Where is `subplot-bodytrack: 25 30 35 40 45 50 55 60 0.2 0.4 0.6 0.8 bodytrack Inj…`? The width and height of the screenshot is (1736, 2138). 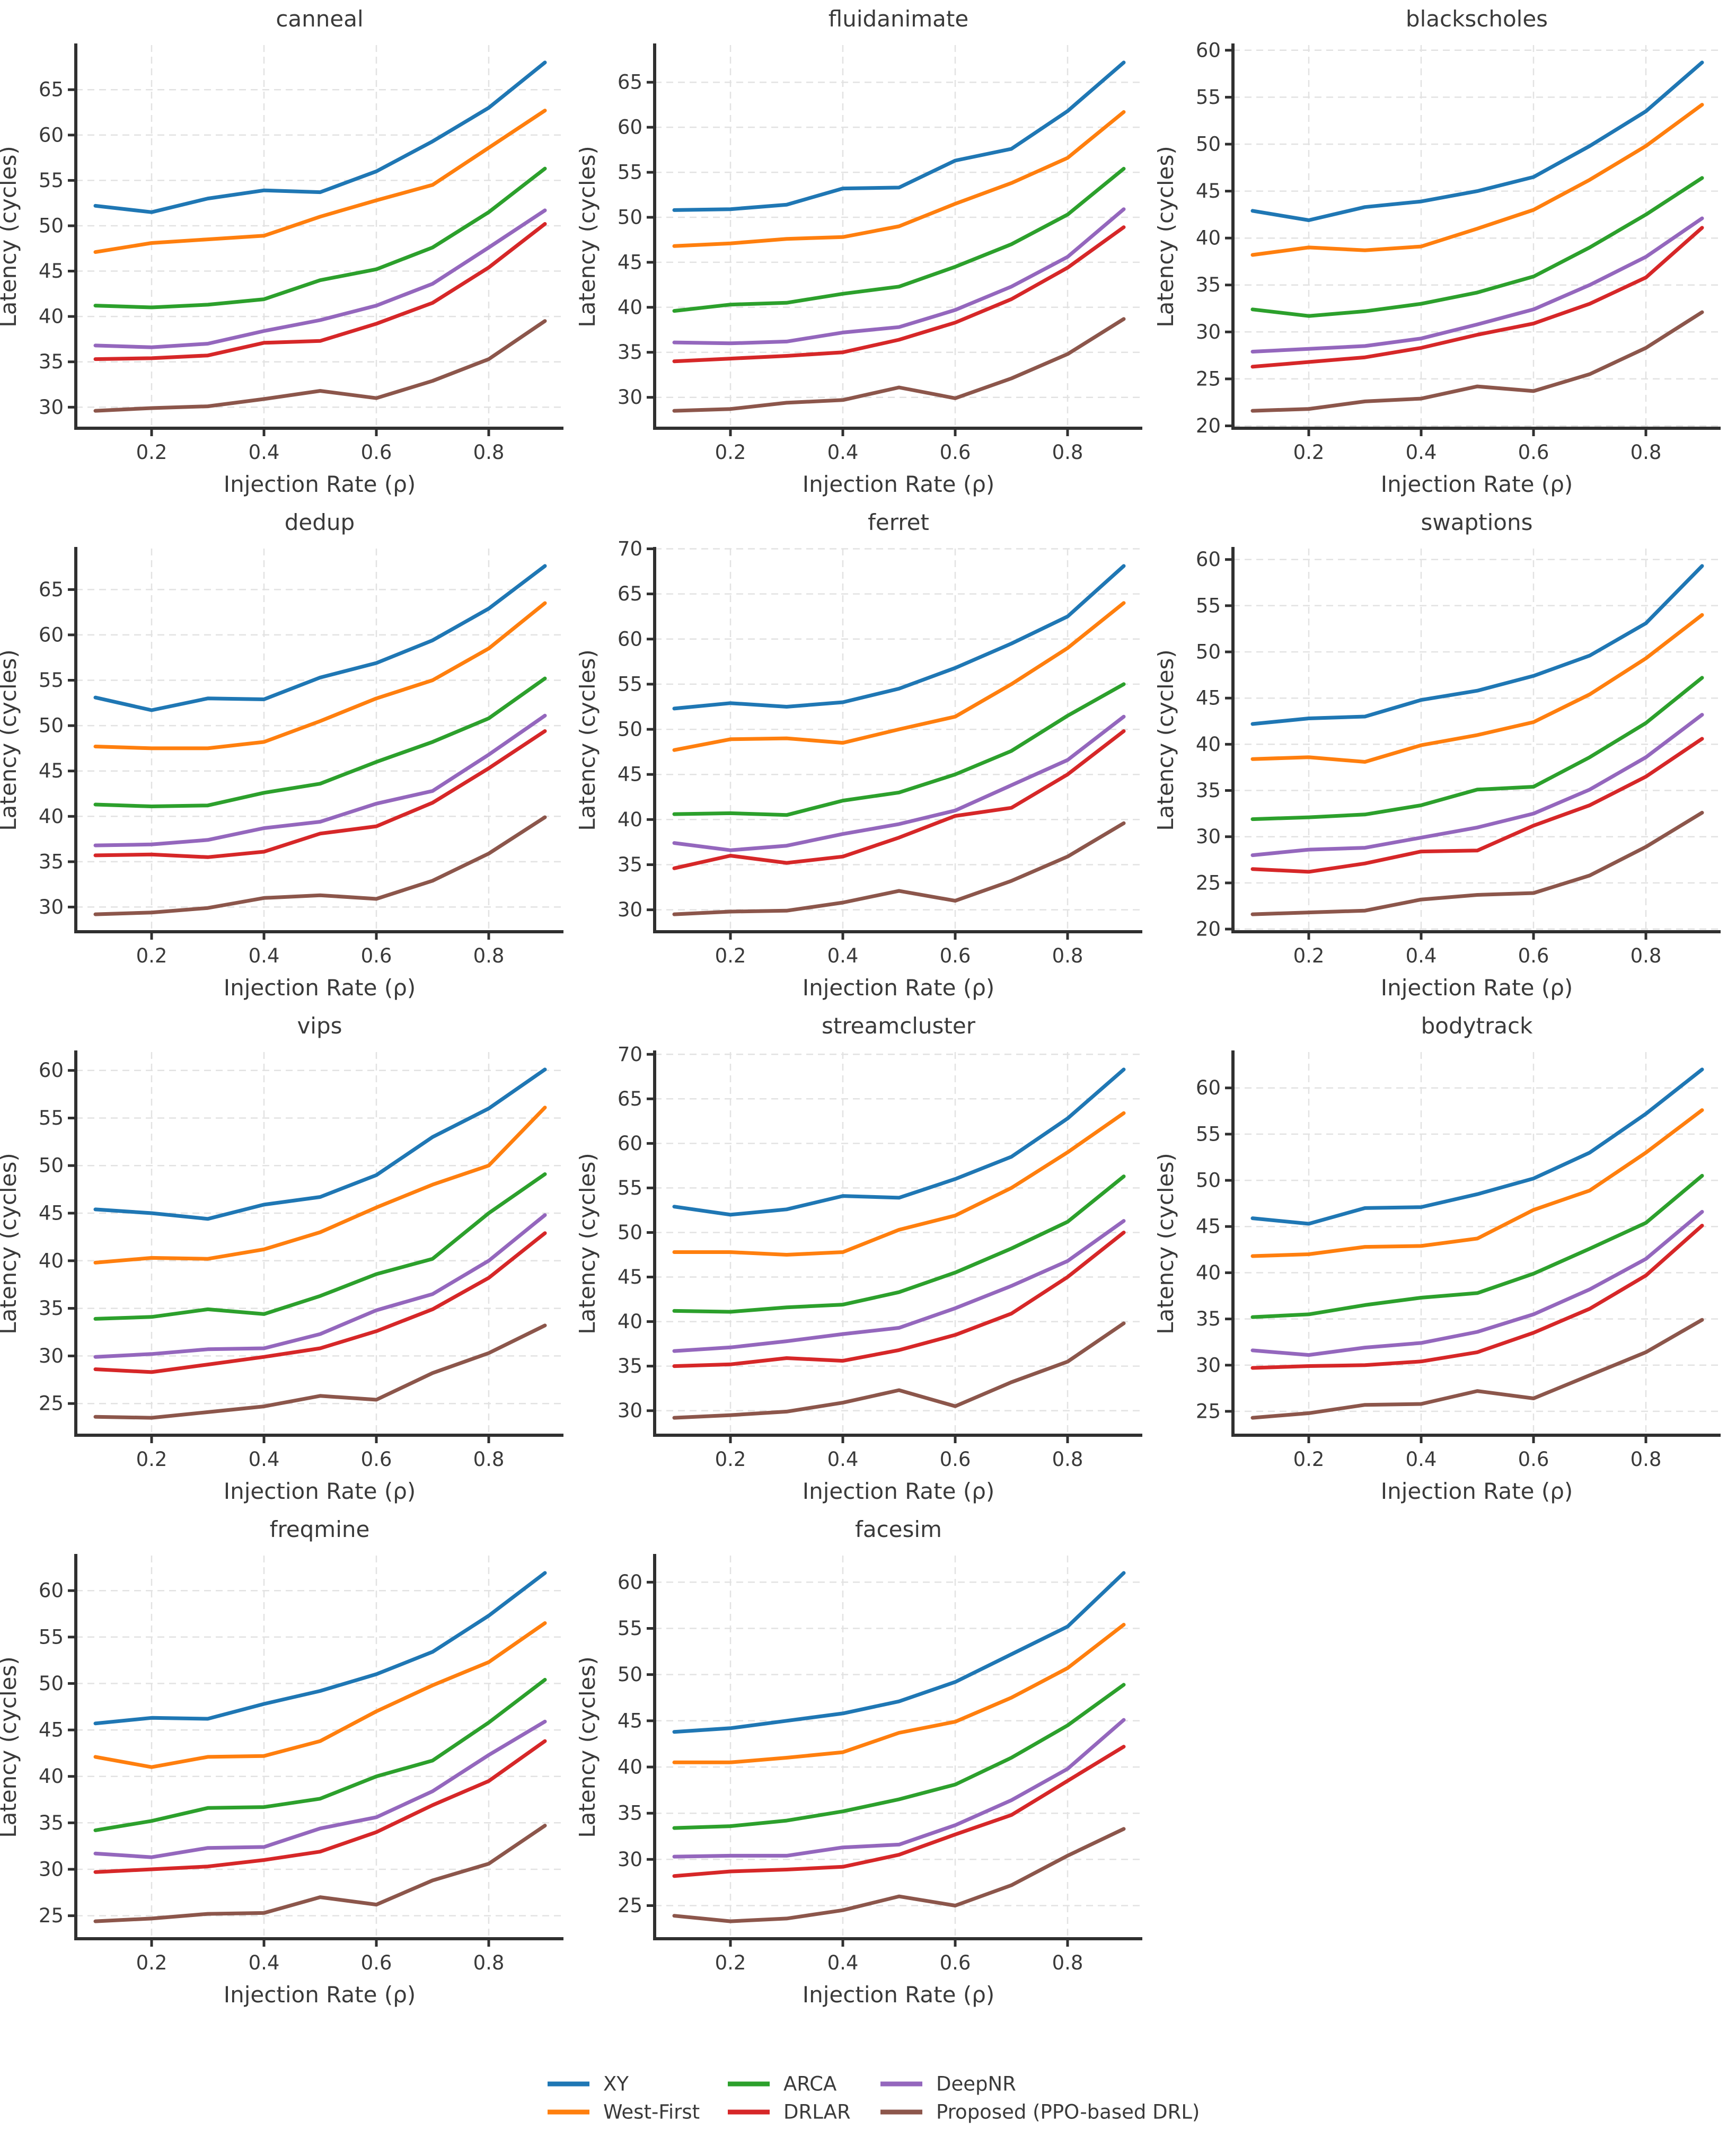
subplot-bodytrack: 25 30 35 40 45 50 55 60 0.2 0.4 0.6 0.8 bodytrack Inj… is located at coordinates (1446, 1258).